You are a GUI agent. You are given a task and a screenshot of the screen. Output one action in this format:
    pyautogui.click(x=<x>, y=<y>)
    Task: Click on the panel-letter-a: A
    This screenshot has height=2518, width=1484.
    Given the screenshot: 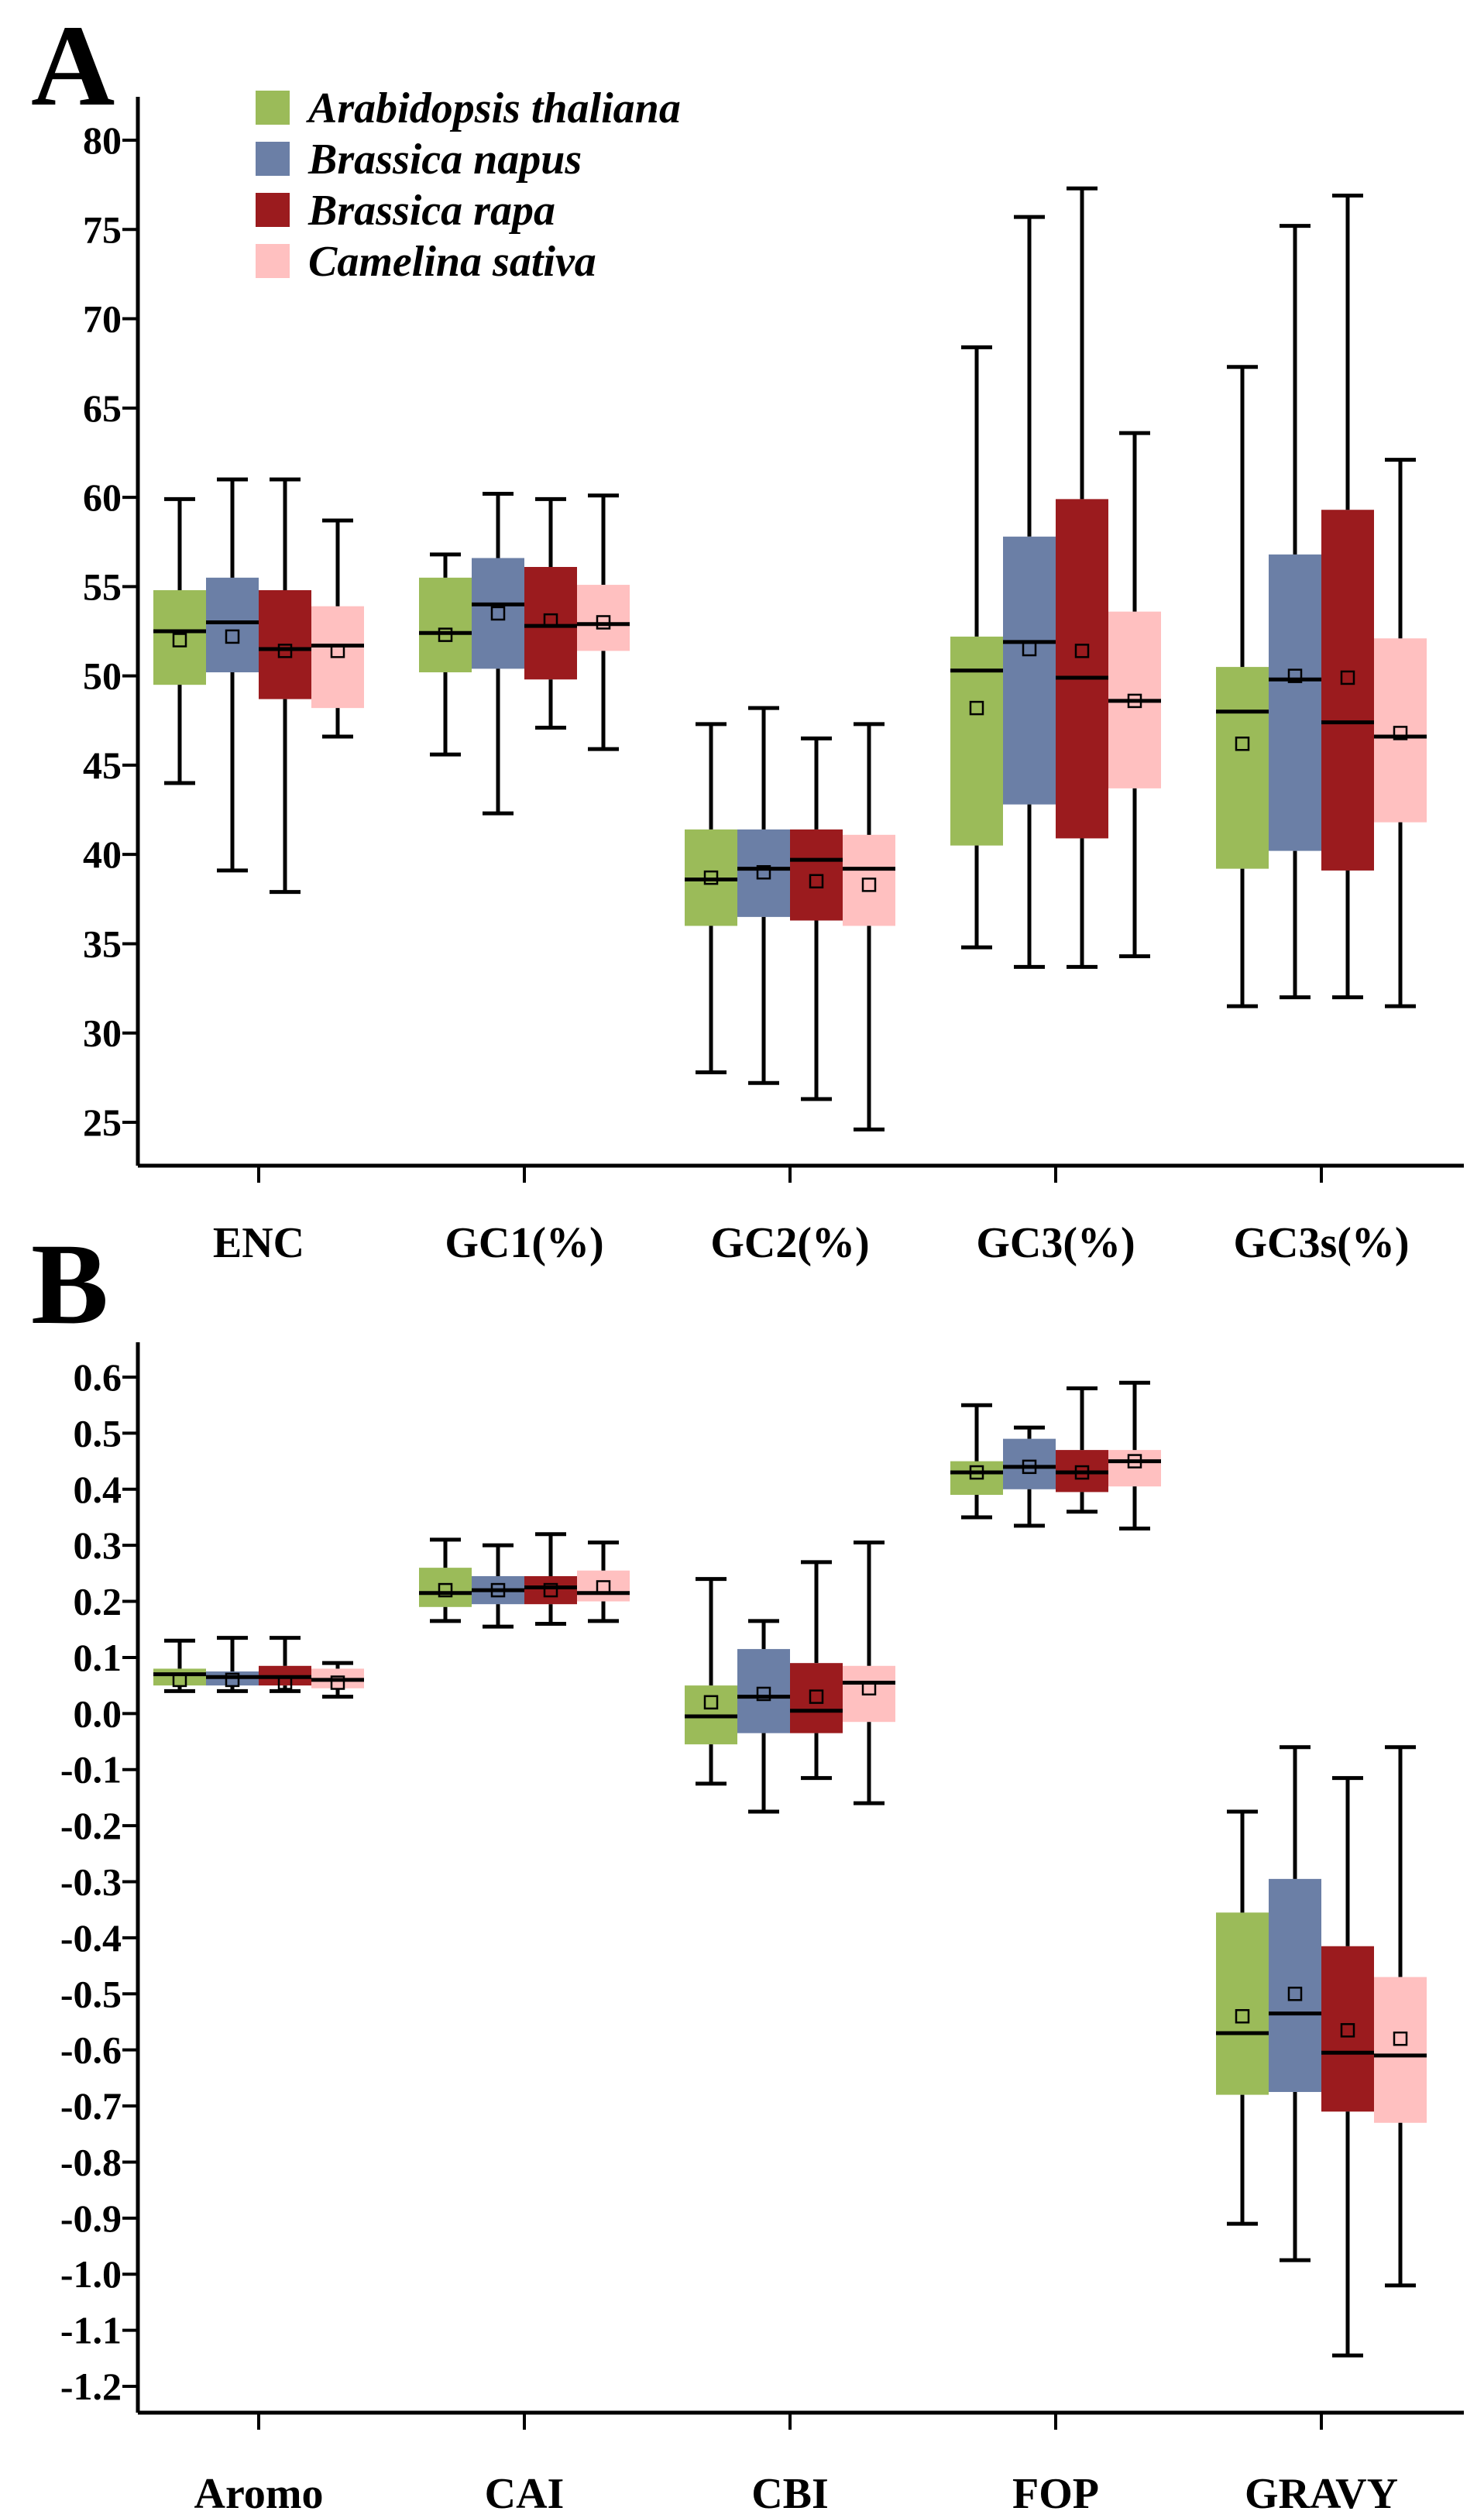 What is the action you would take?
    pyautogui.click(x=73, y=66)
    